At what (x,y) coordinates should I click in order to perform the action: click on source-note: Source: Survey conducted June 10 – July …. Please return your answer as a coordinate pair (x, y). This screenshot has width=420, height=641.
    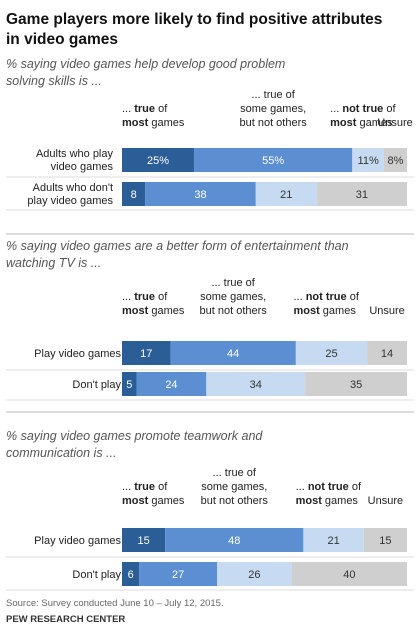
    Looking at the image, I should click on (115, 603).